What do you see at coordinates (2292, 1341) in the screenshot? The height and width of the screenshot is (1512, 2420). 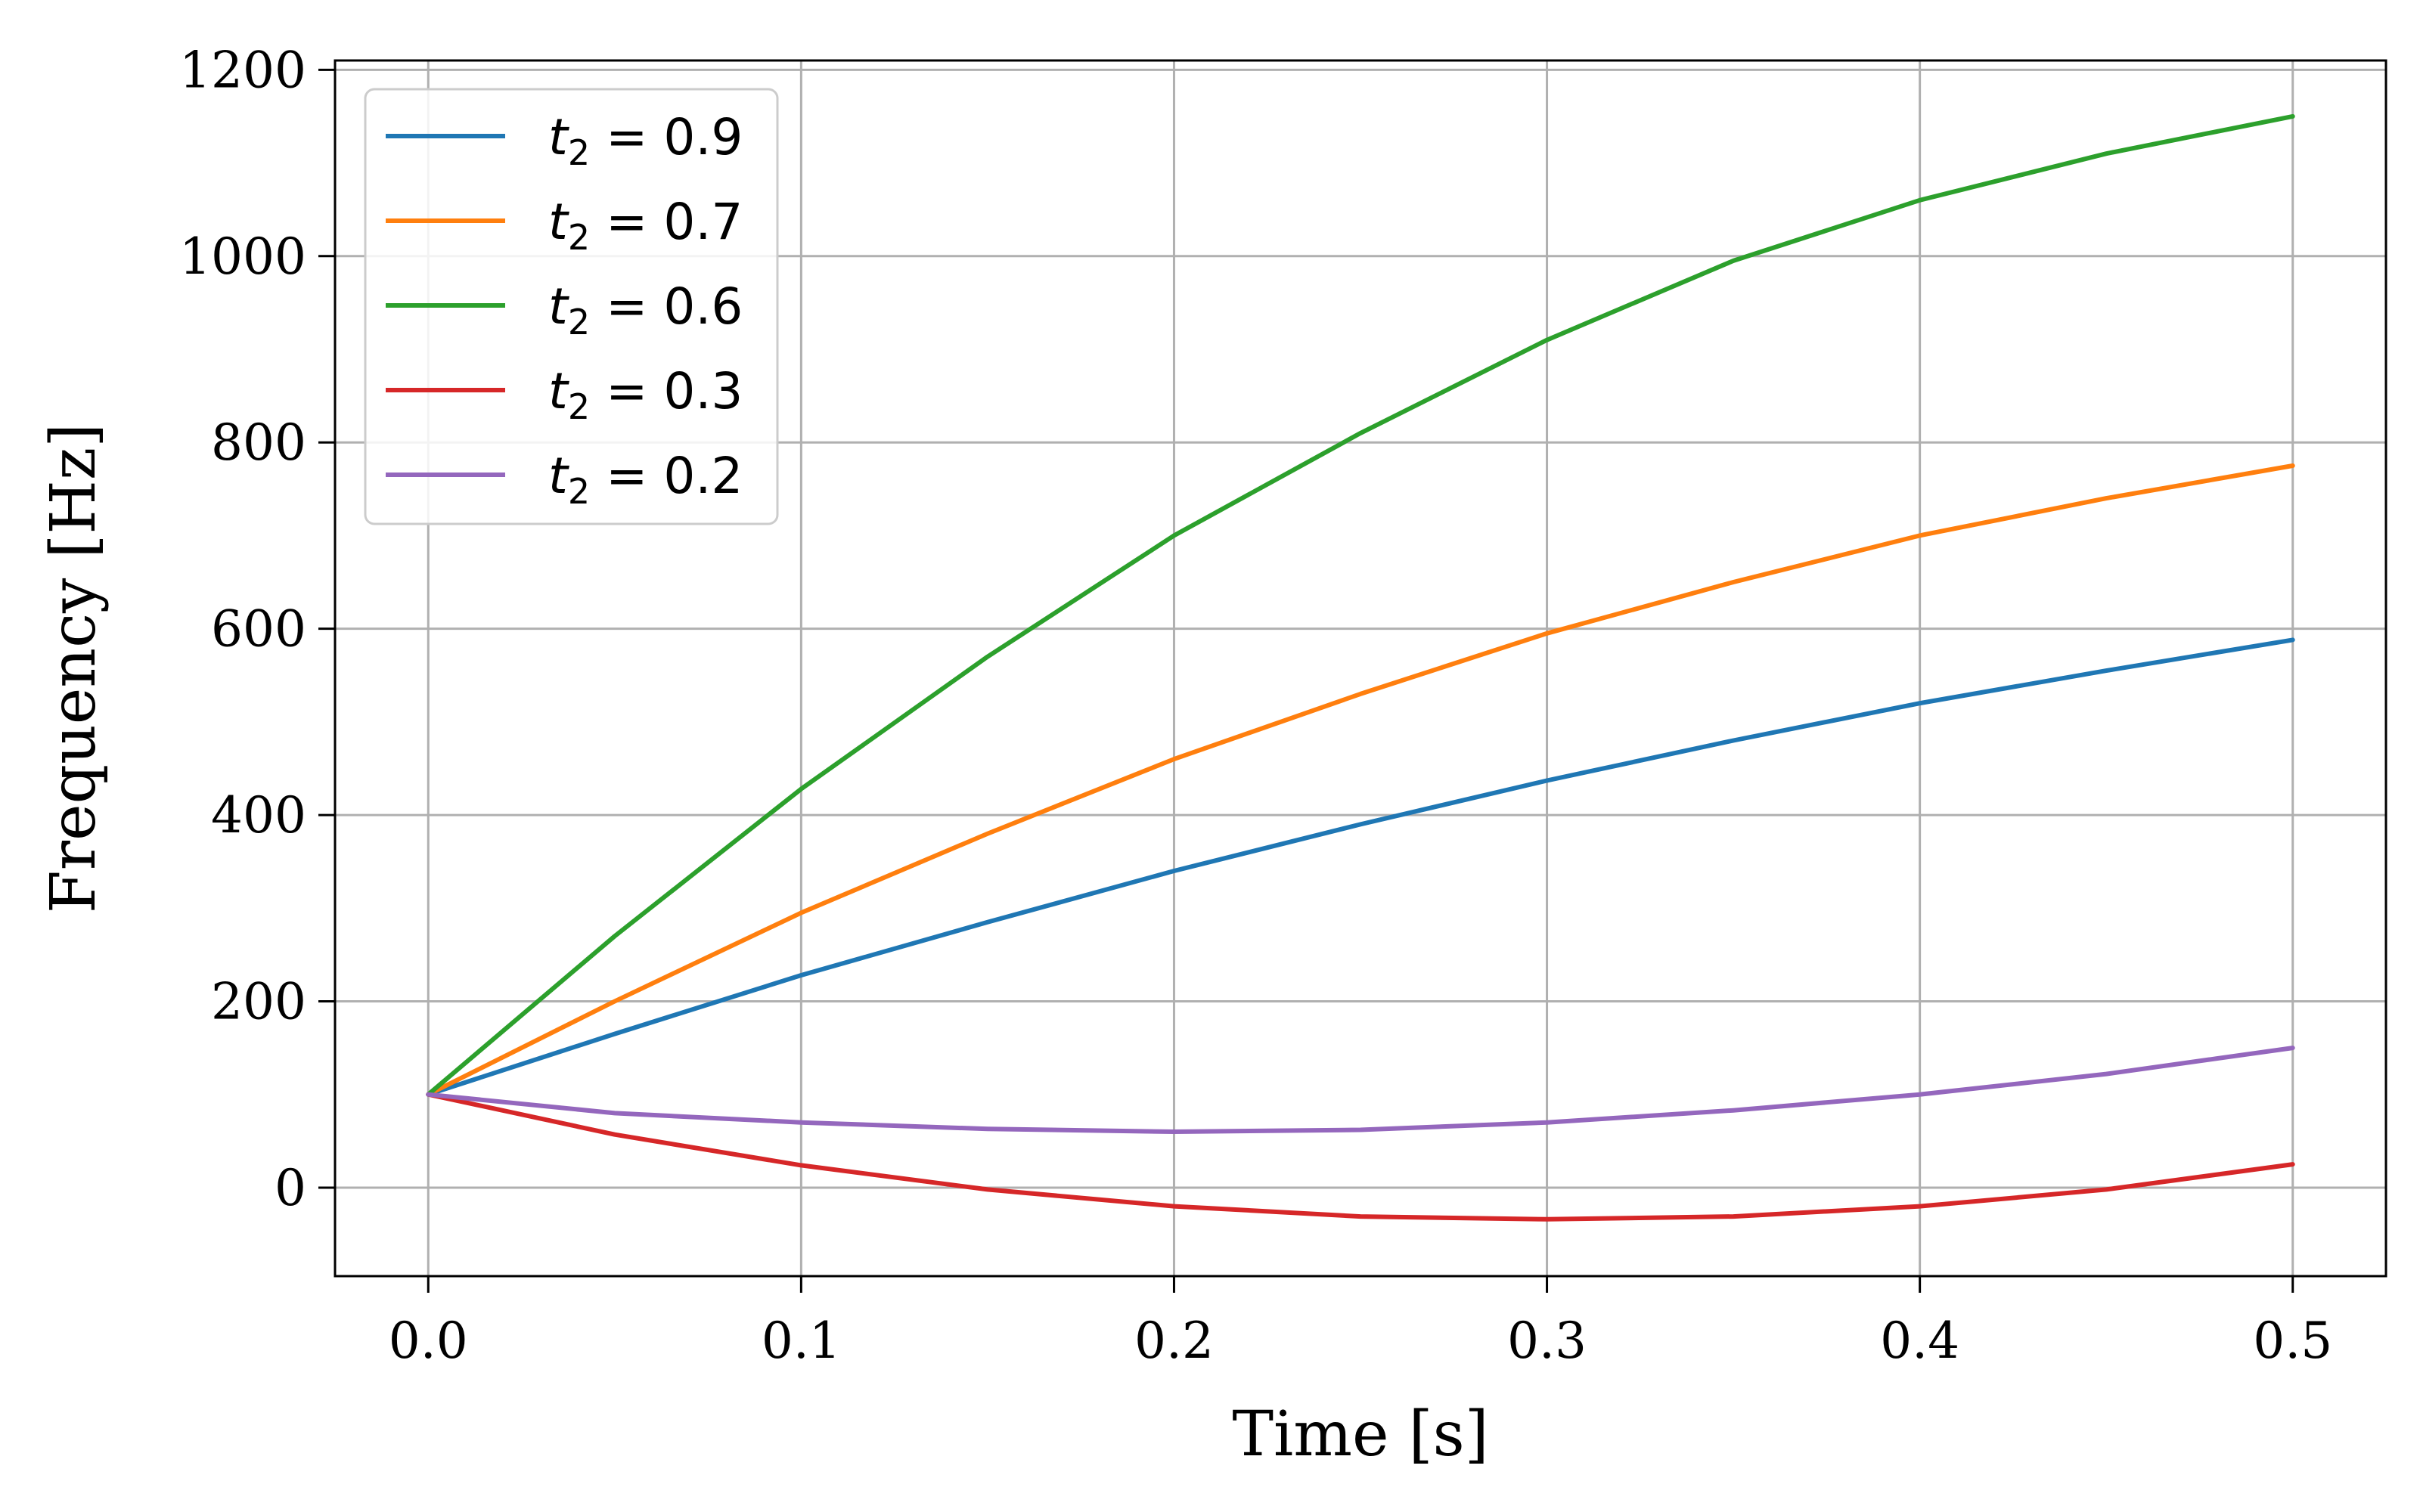 I see `x-tick-label: 0.5` at bounding box center [2292, 1341].